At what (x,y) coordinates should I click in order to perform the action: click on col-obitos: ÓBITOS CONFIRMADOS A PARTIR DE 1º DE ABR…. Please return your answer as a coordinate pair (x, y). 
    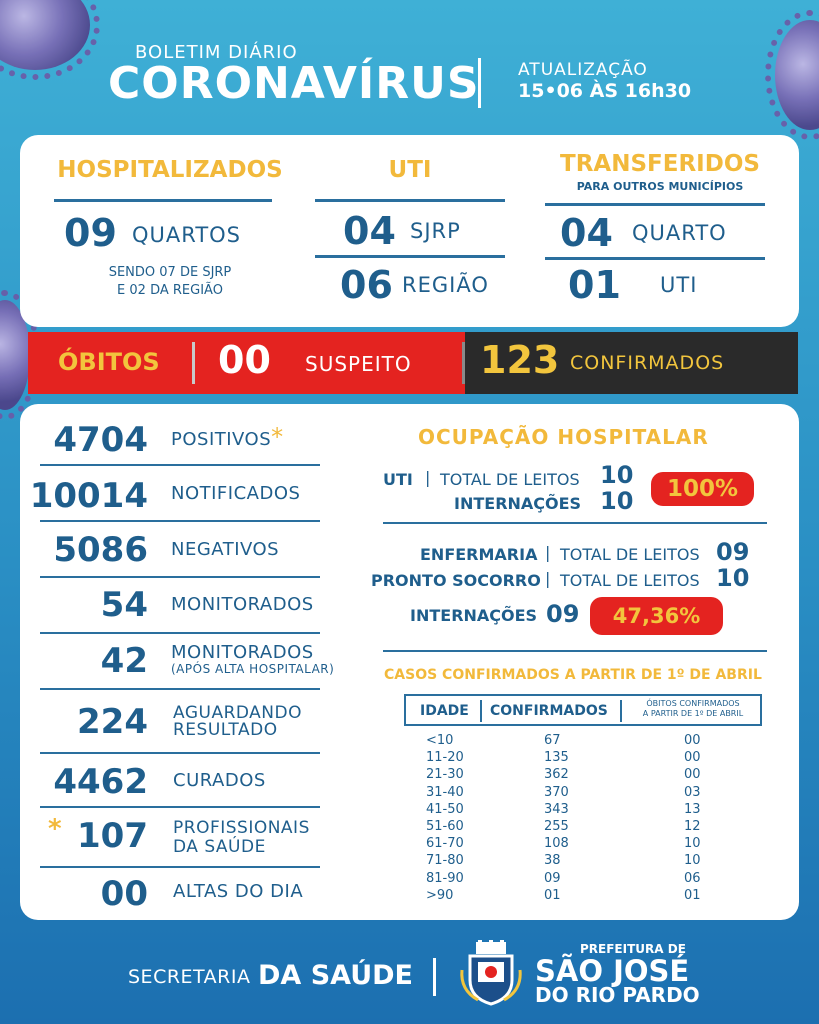
    Looking at the image, I should click on (693, 709).